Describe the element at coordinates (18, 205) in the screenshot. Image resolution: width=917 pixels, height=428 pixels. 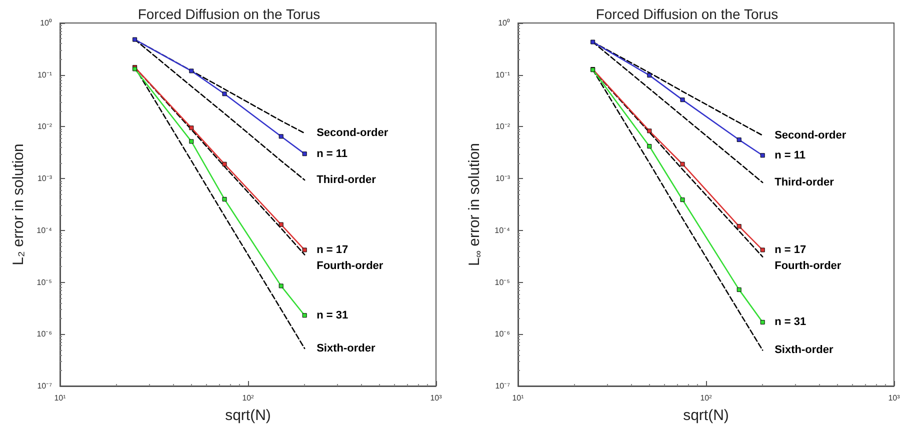
I see `y-axis-title: L₂ error in solution` at that location.